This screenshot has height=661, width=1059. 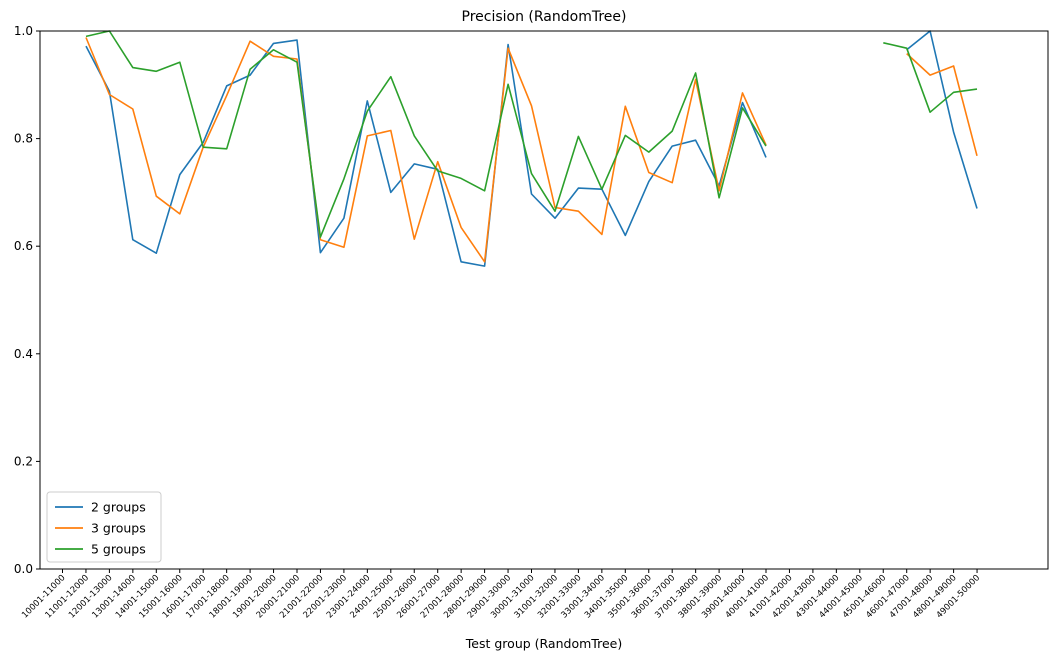 What do you see at coordinates (118, 528) in the screenshot?
I see `legend-label: 3 groups` at bounding box center [118, 528].